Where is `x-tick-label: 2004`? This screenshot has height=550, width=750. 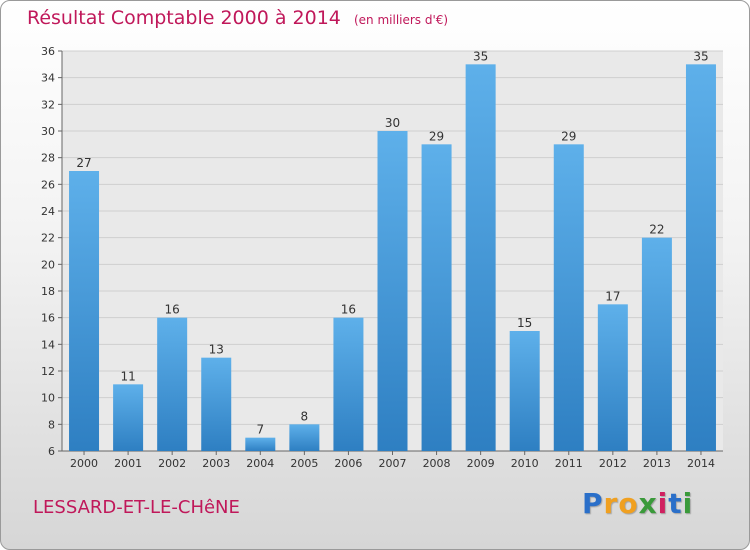 x-tick-label: 2004 is located at coordinates (260, 463).